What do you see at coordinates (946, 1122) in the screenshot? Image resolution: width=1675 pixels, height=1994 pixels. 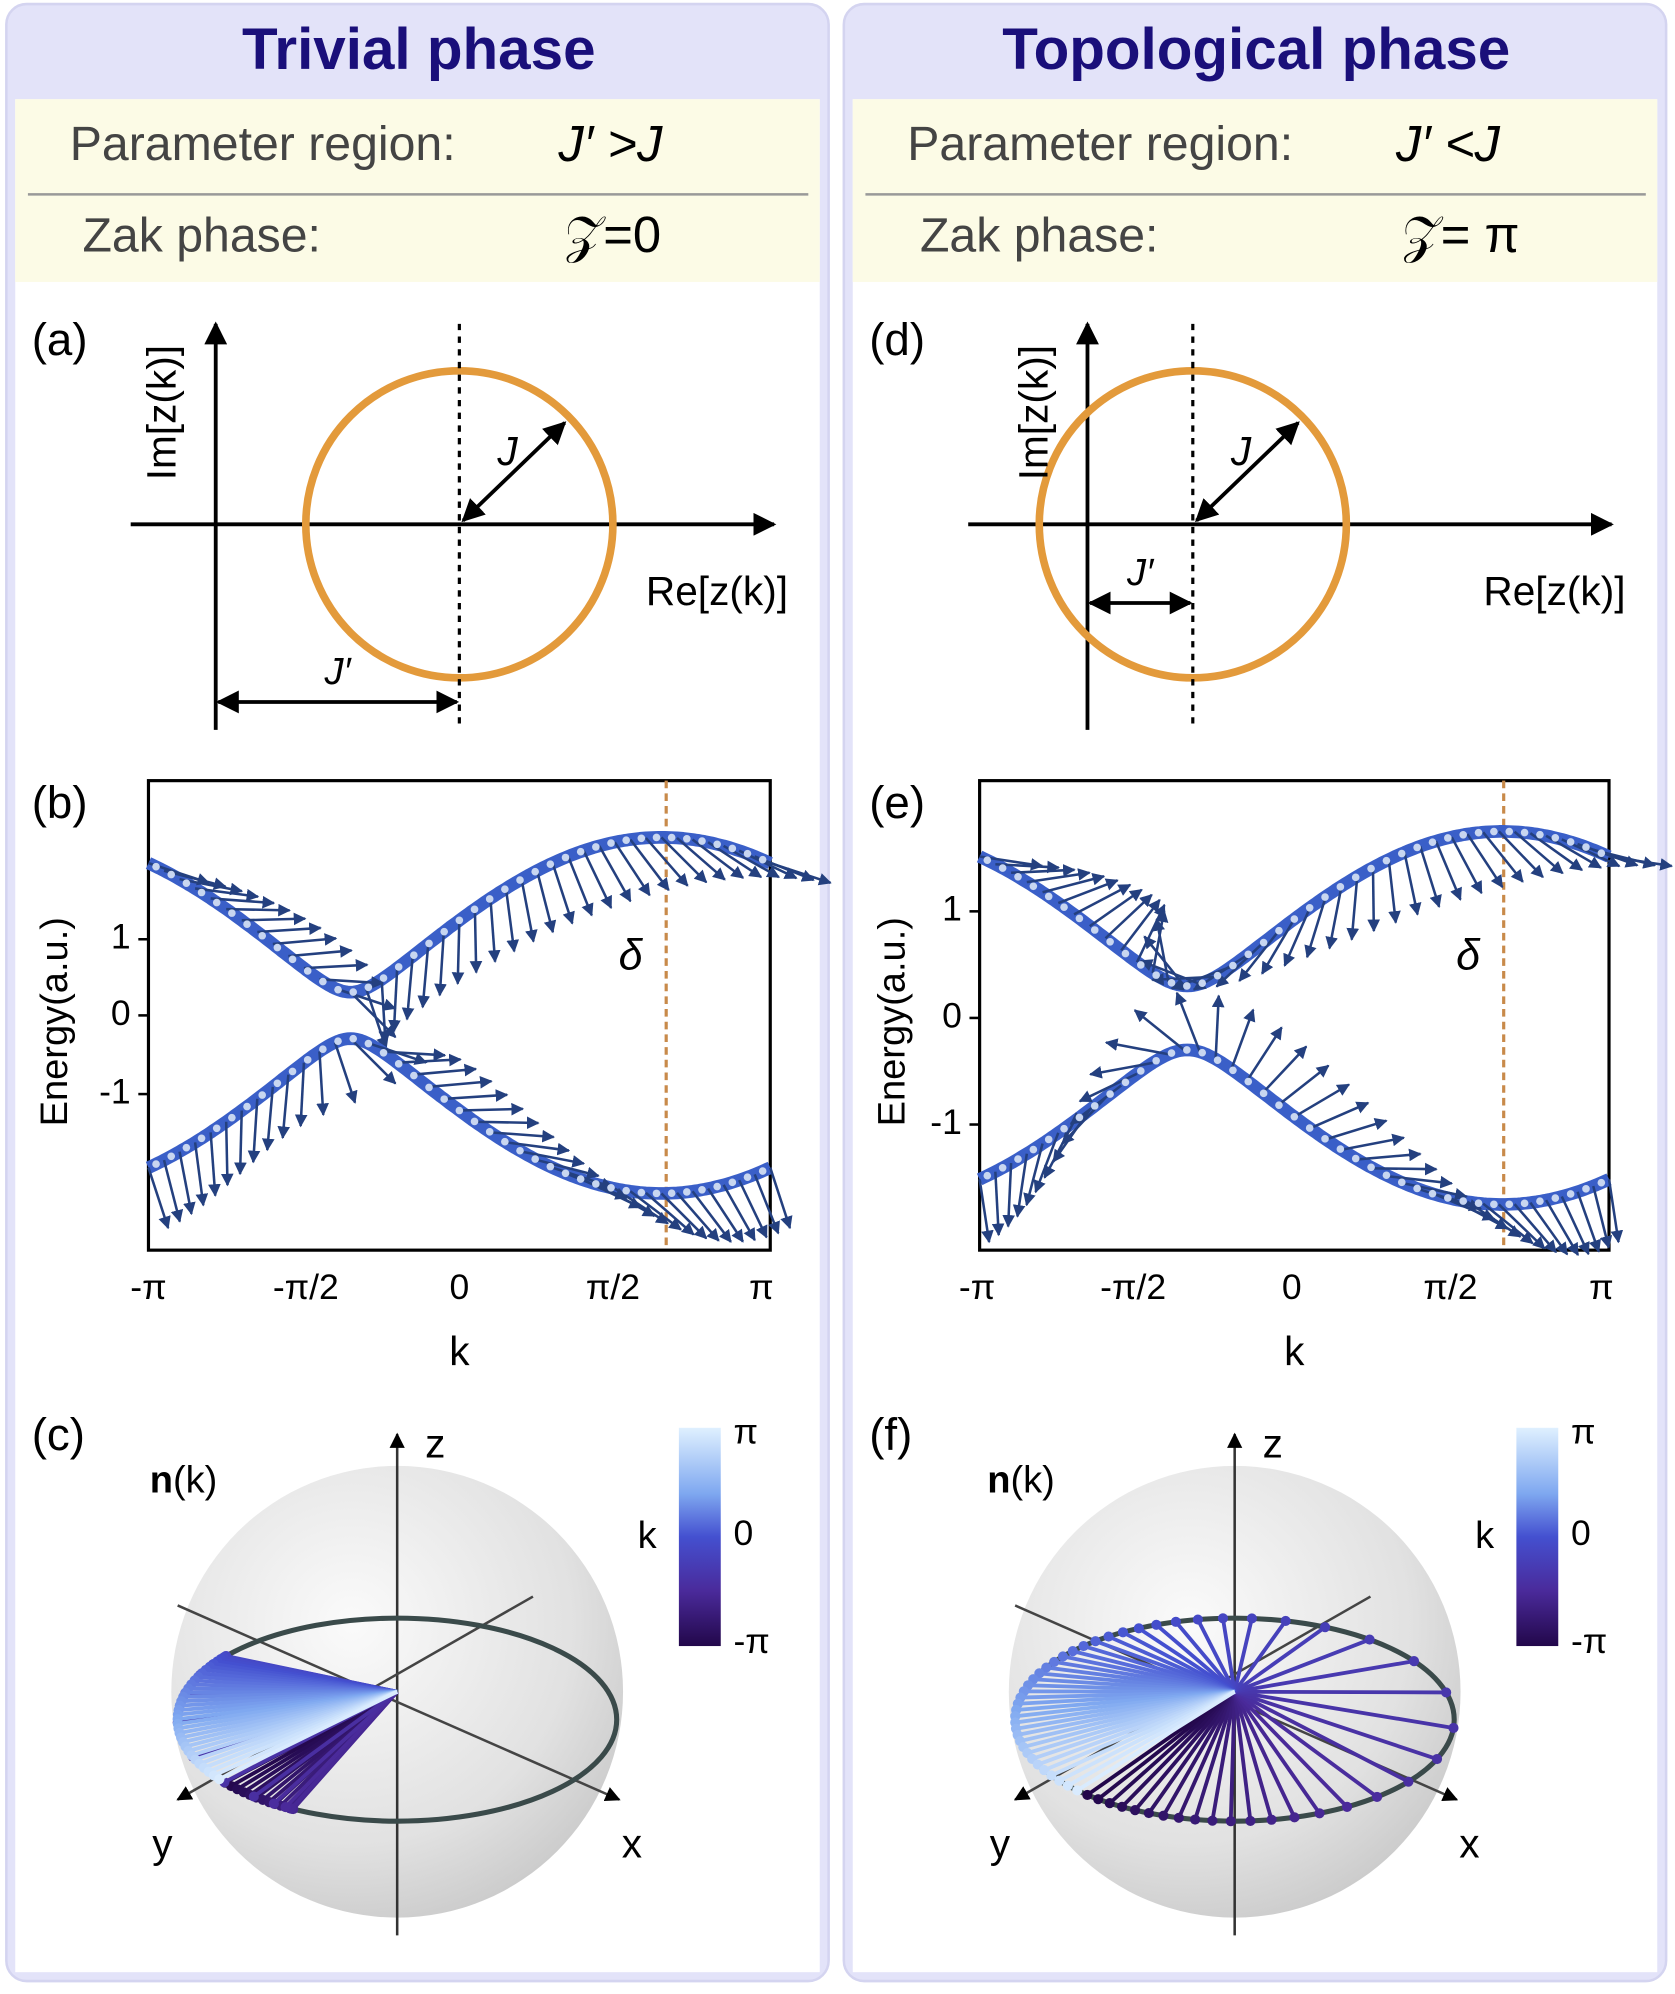 I see `y-tick-label: -1` at bounding box center [946, 1122].